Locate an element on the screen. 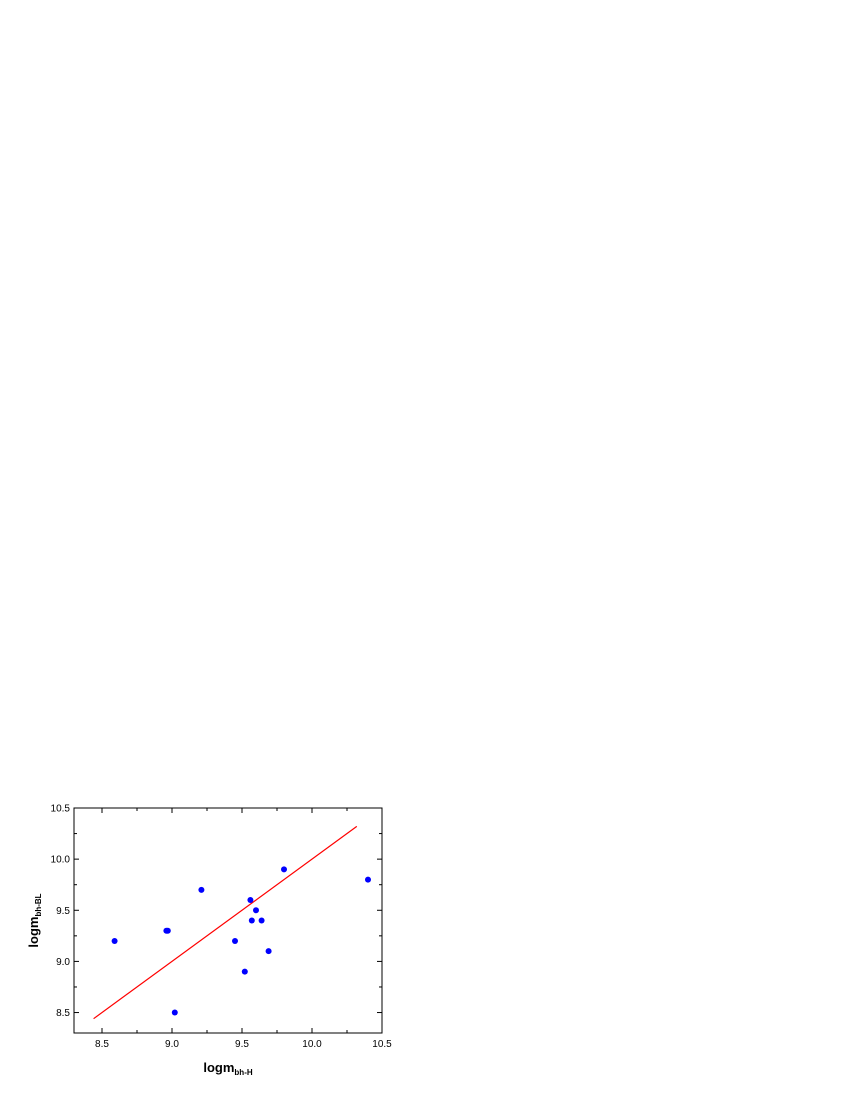 The image size is (850, 1100). plot-frame is located at coordinates (228, 920).